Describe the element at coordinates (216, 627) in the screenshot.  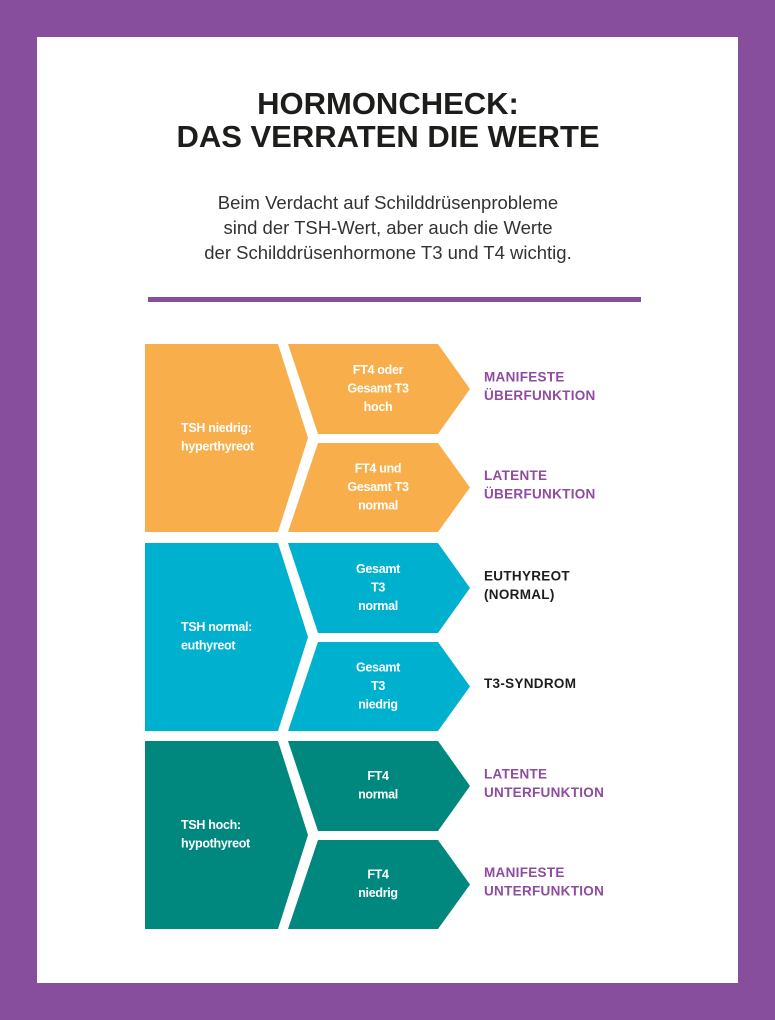
I see `group-label: TSH normal:` at that location.